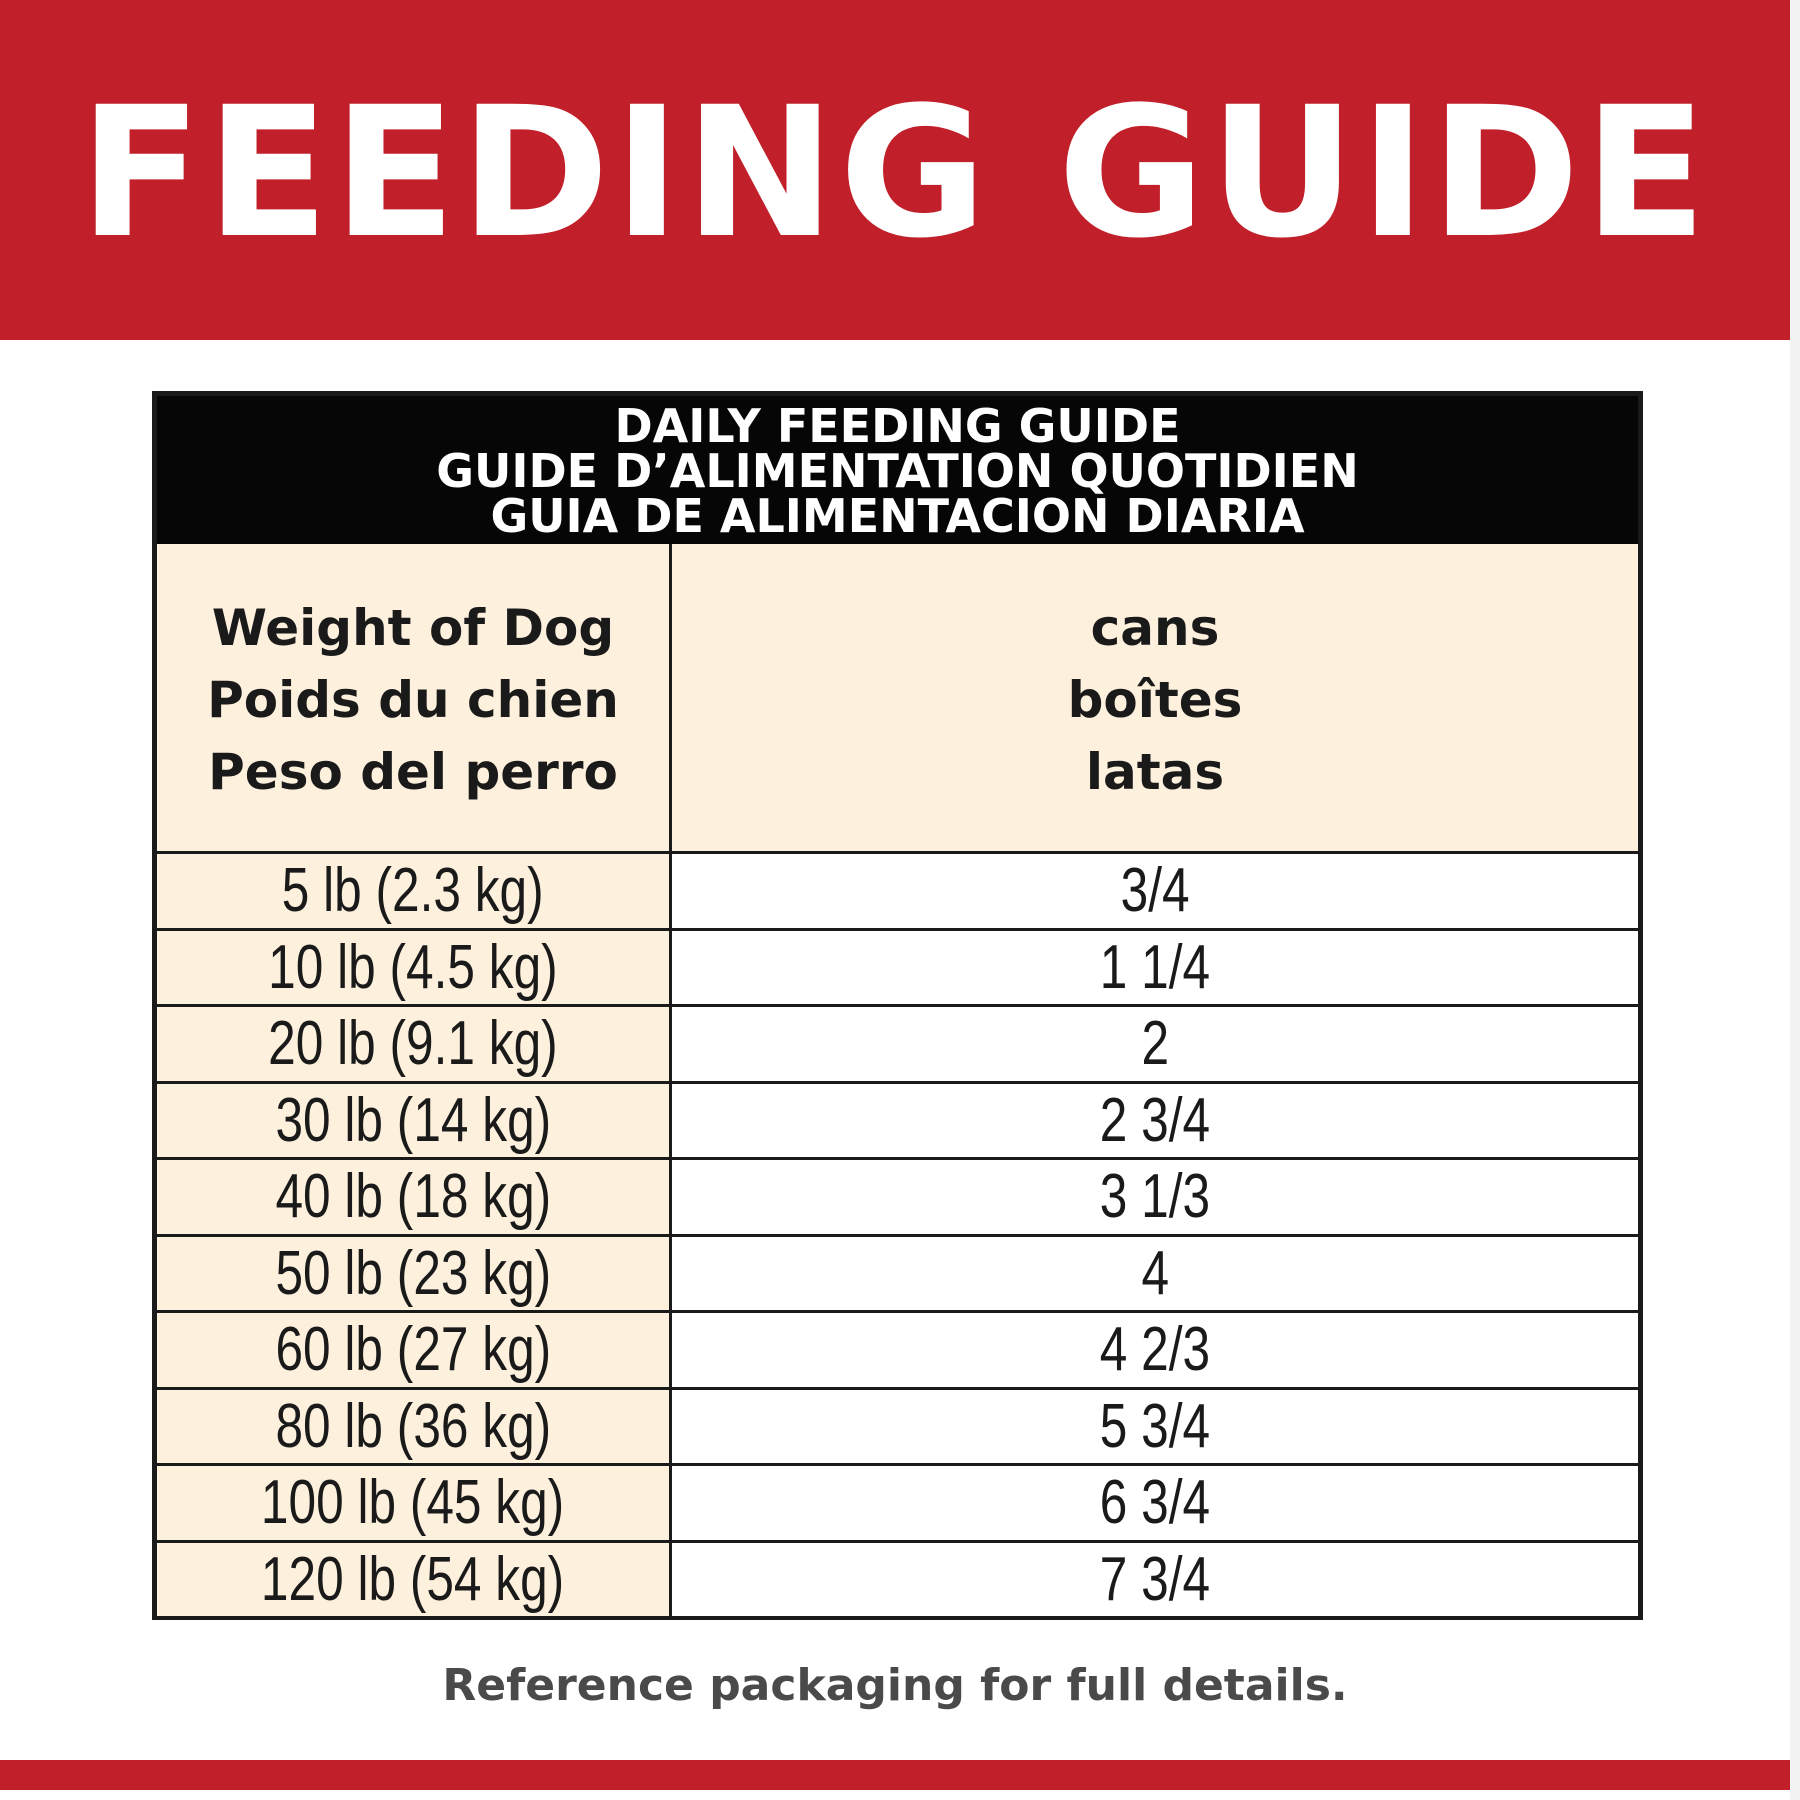  I want to click on footnote: Reference packaging for full details., so click(895, 1685).